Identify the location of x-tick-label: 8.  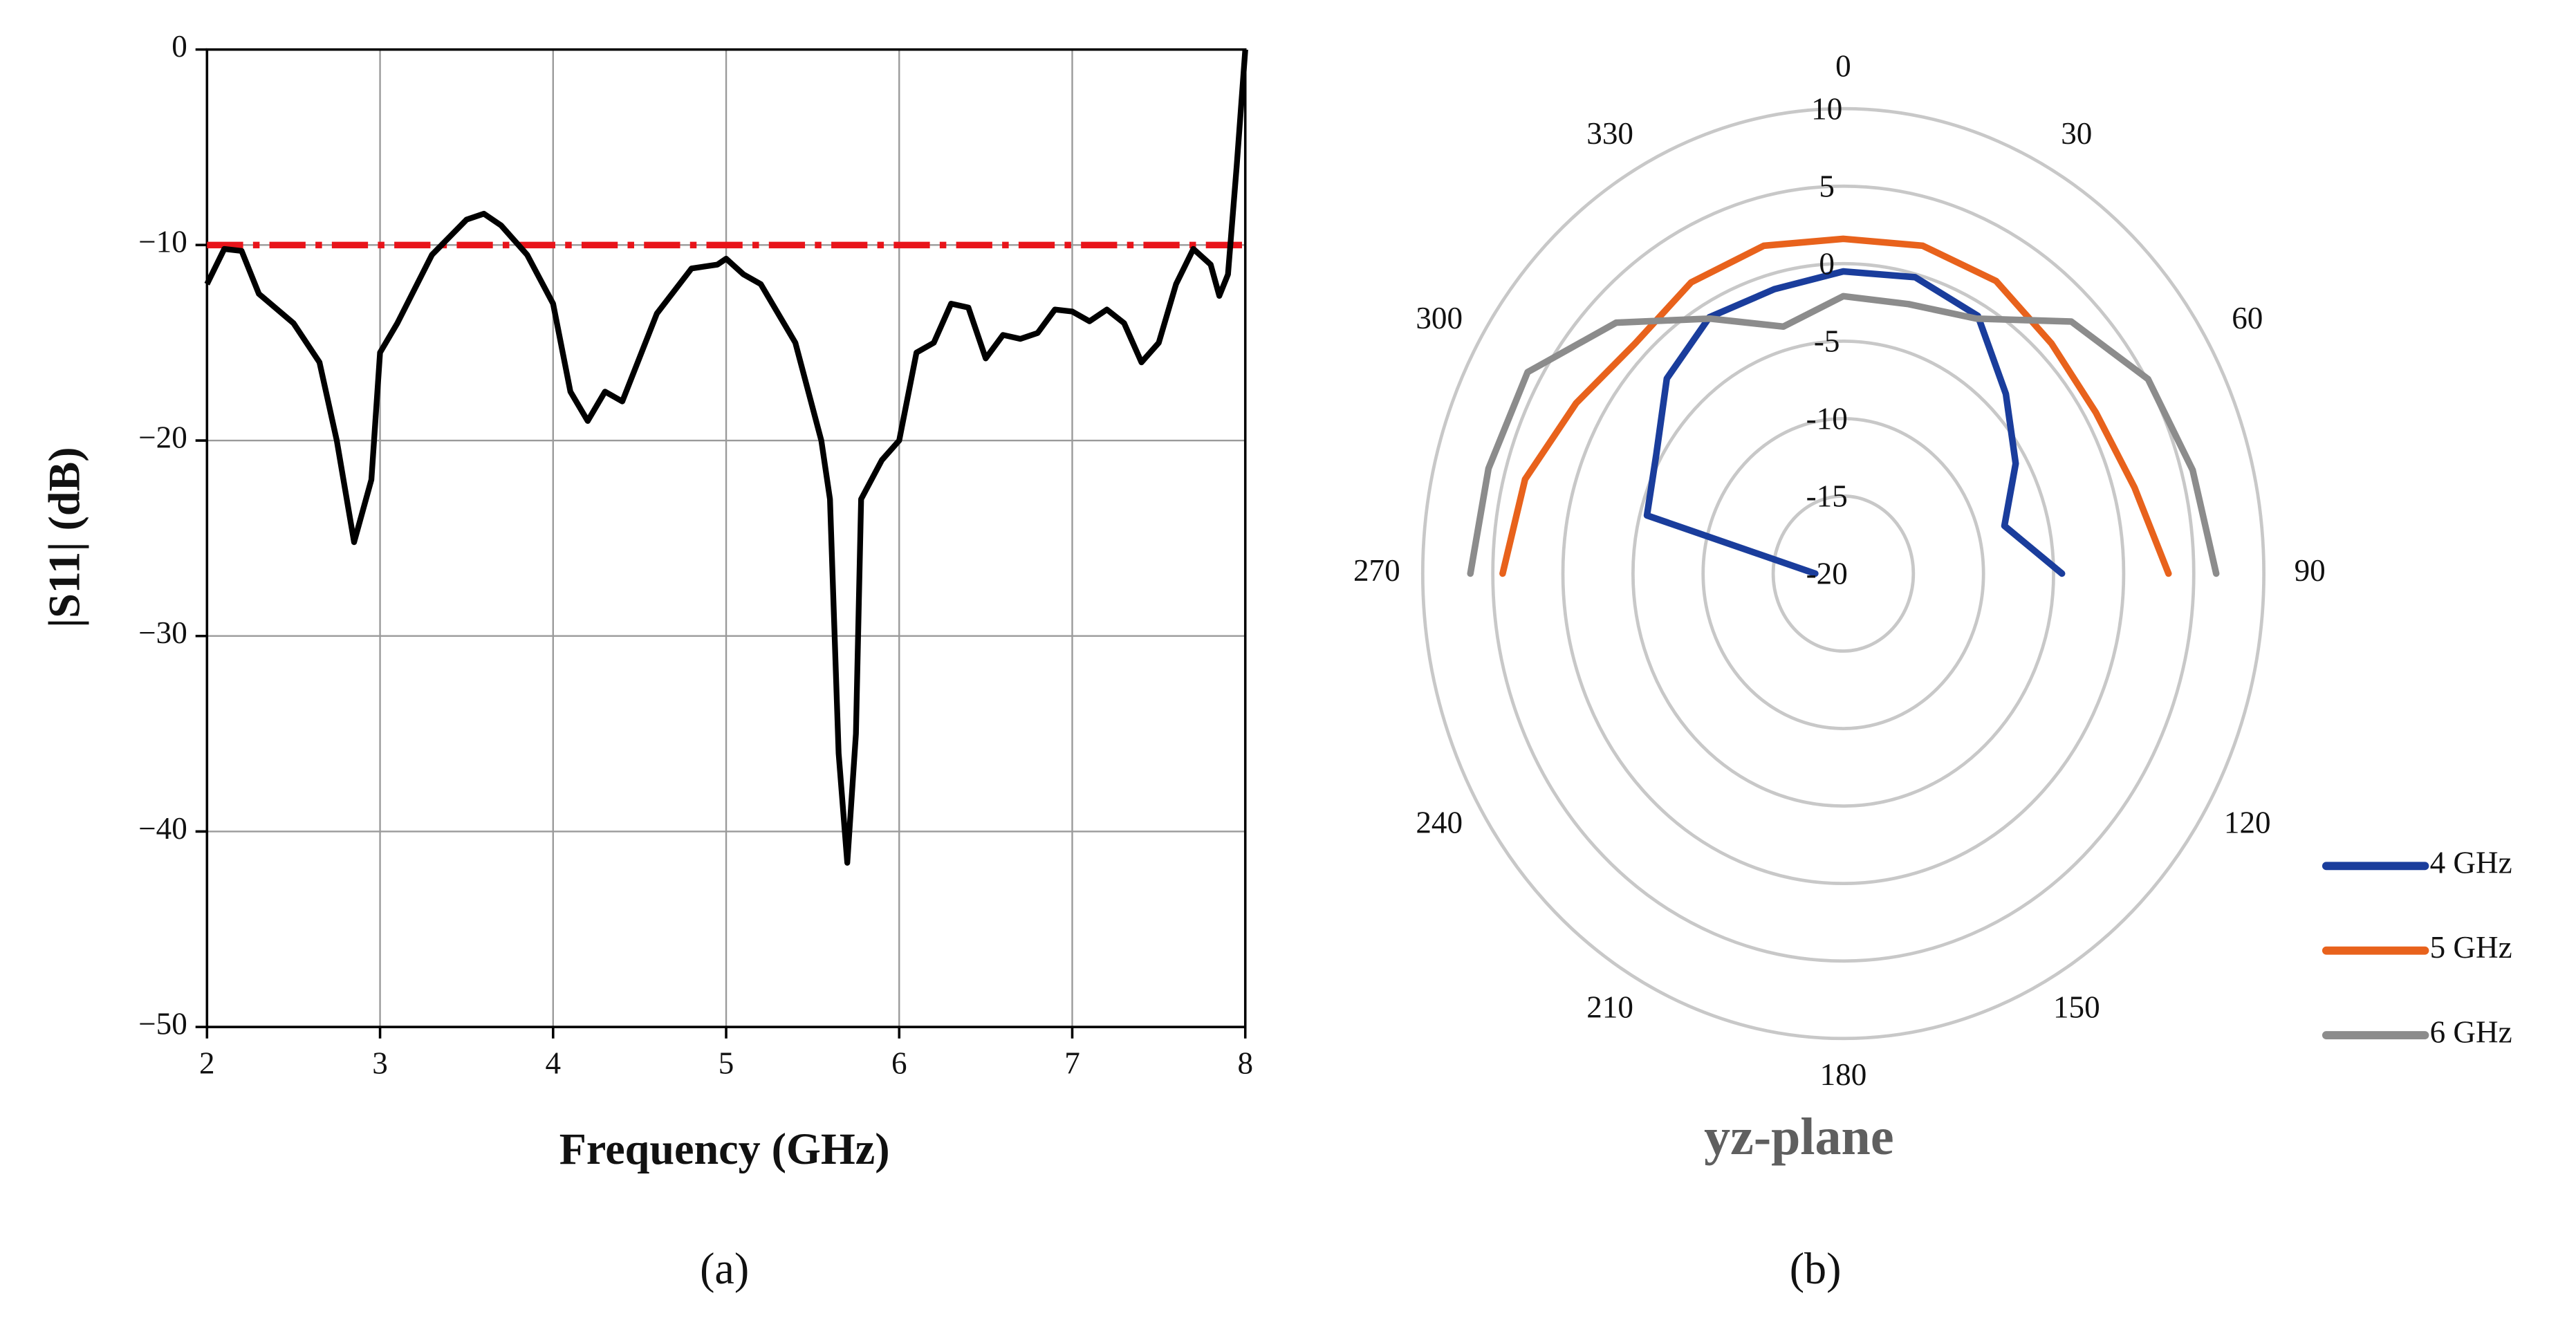
(1245, 1063).